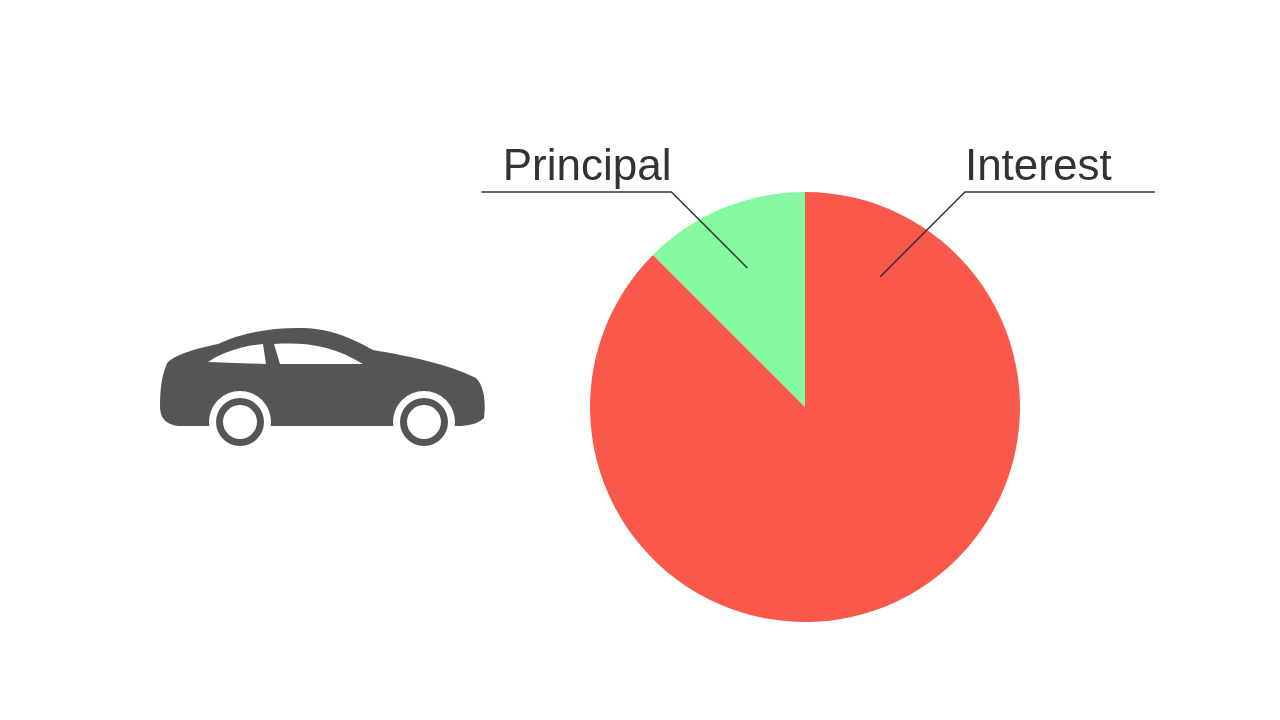 The image size is (1280, 720). Describe the element at coordinates (587, 164) in the screenshot. I see `slice-label: Principal` at that location.